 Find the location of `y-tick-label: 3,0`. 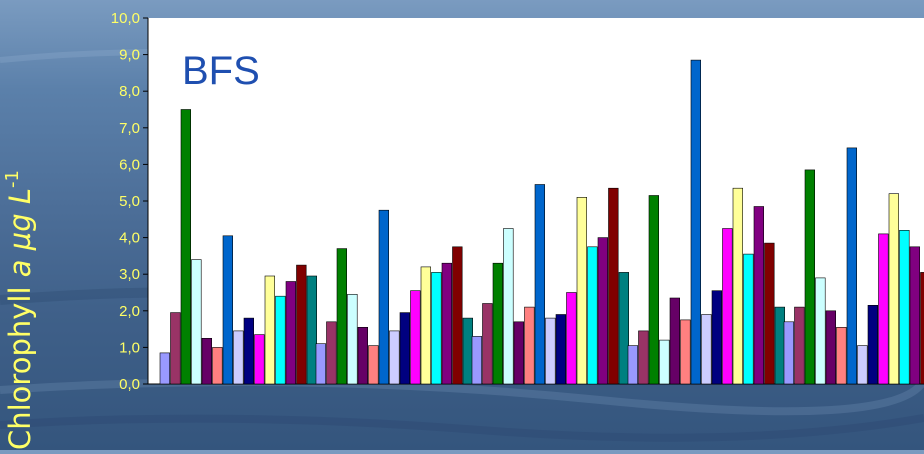

y-tick-label: 3,0 is located at coordinates (129, 274).